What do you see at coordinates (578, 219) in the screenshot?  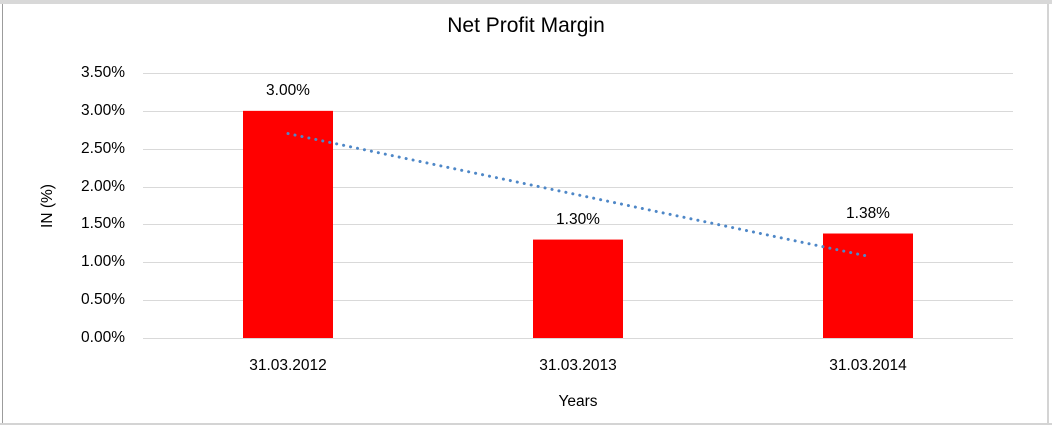 I see `bar-data-label: 1.30%` at bounding box center [578, 219].